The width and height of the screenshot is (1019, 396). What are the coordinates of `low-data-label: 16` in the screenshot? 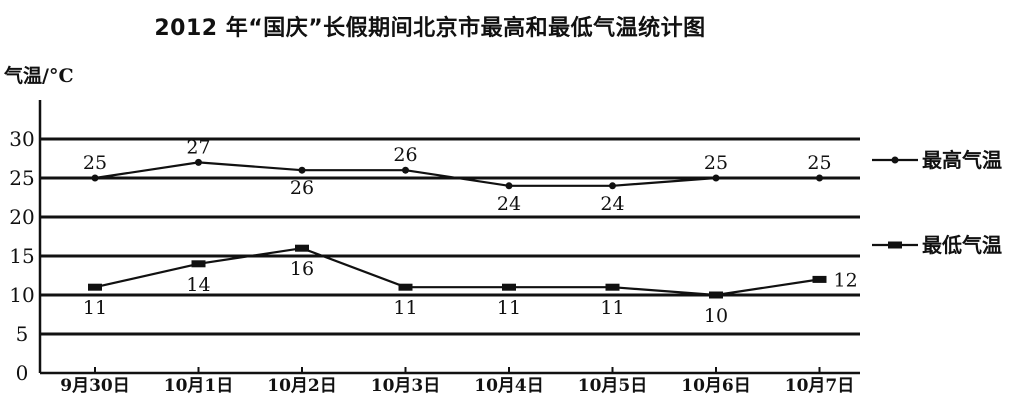 It's located at (302, 269).